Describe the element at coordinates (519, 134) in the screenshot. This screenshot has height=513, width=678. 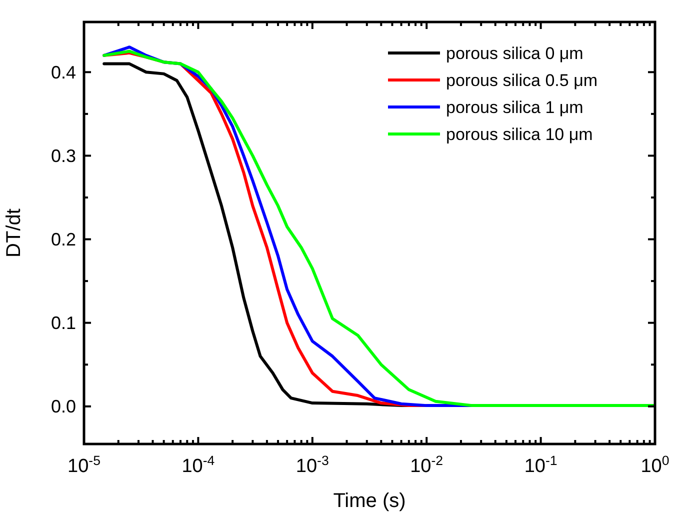
I see `legend-label: porous silica 10 μm` at that location.